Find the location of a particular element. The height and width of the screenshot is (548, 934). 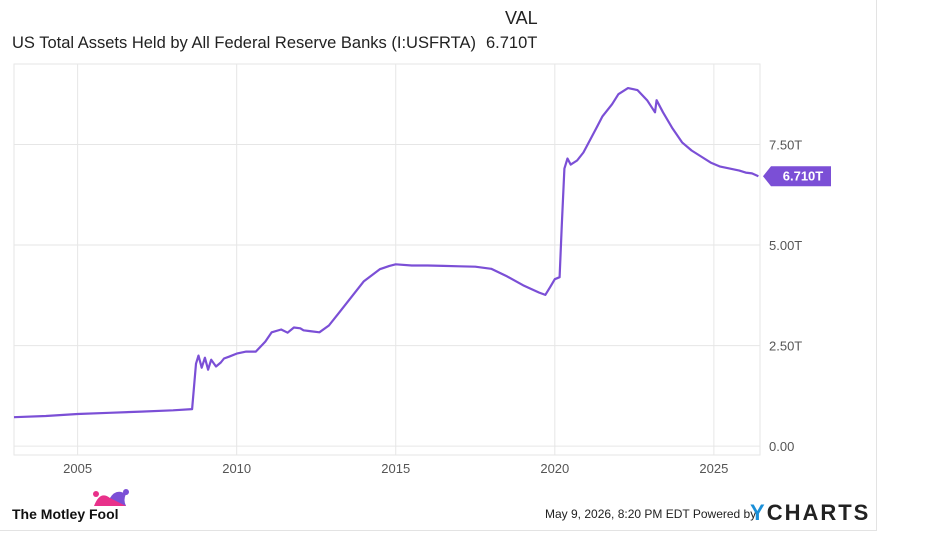

y-tick-label: 7.50T is located at coordinates (785, 144).